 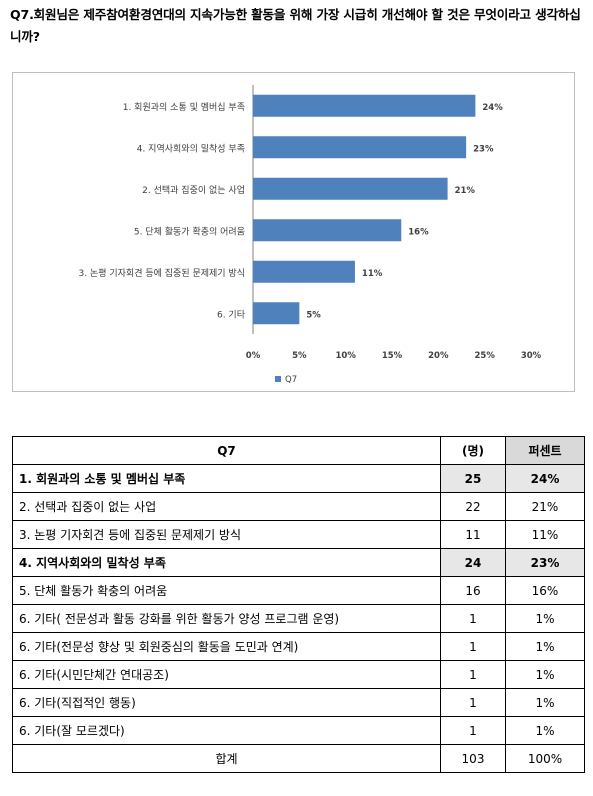 I want to click on row-count: 16, so click(x=473, y=590).